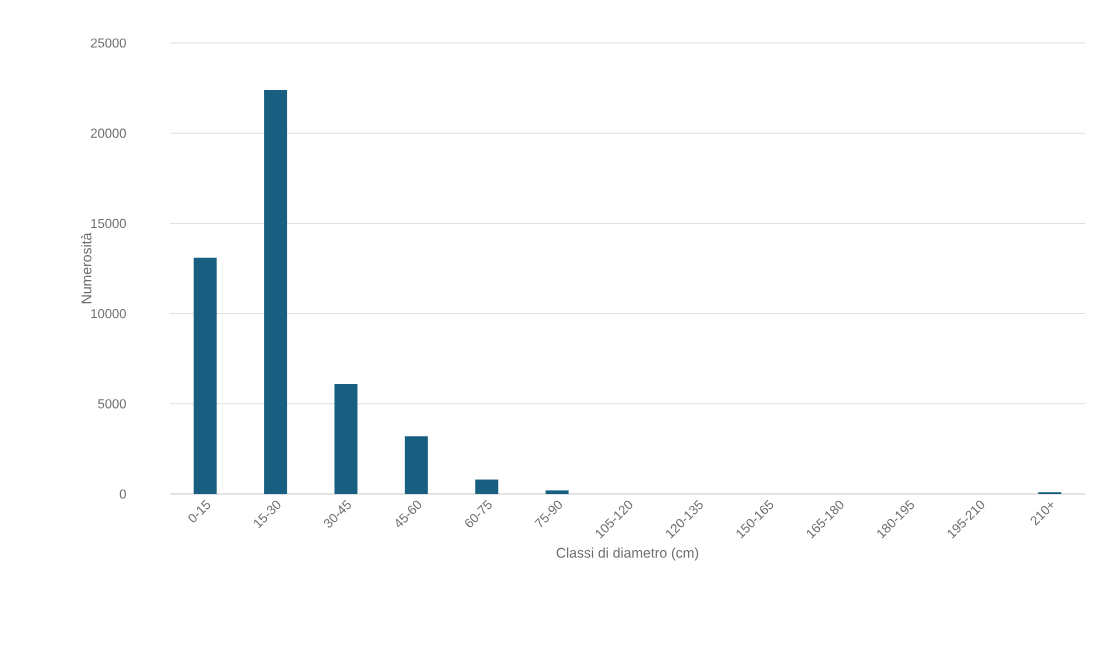  I want to click on y-tick-label: 0, so click(122, 494).